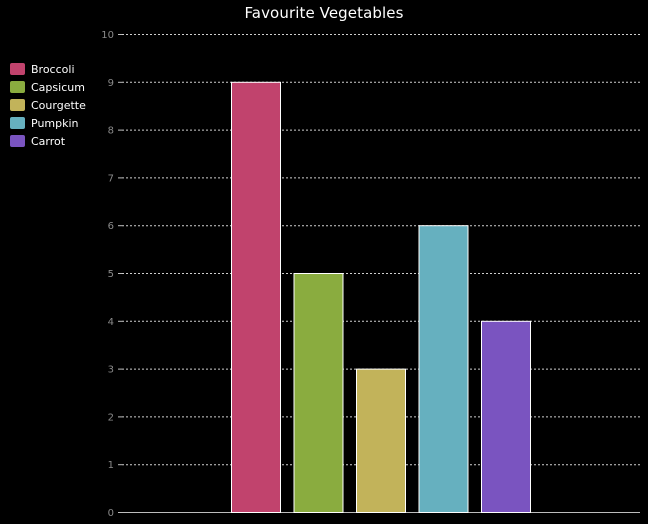 This screenshot has height=524, width=648. Describe the element at coordinates (111, 513) in the screenshot. I see `y-tick-label: 0` at that location.